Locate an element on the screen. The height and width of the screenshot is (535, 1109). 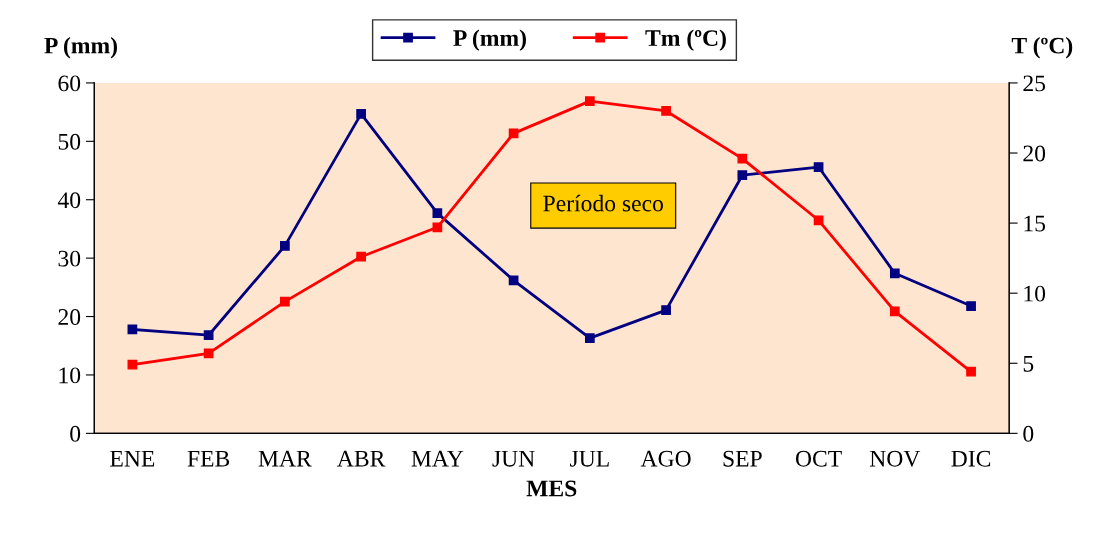
y-tick-label: 60 is located at coordinates (69, 83).